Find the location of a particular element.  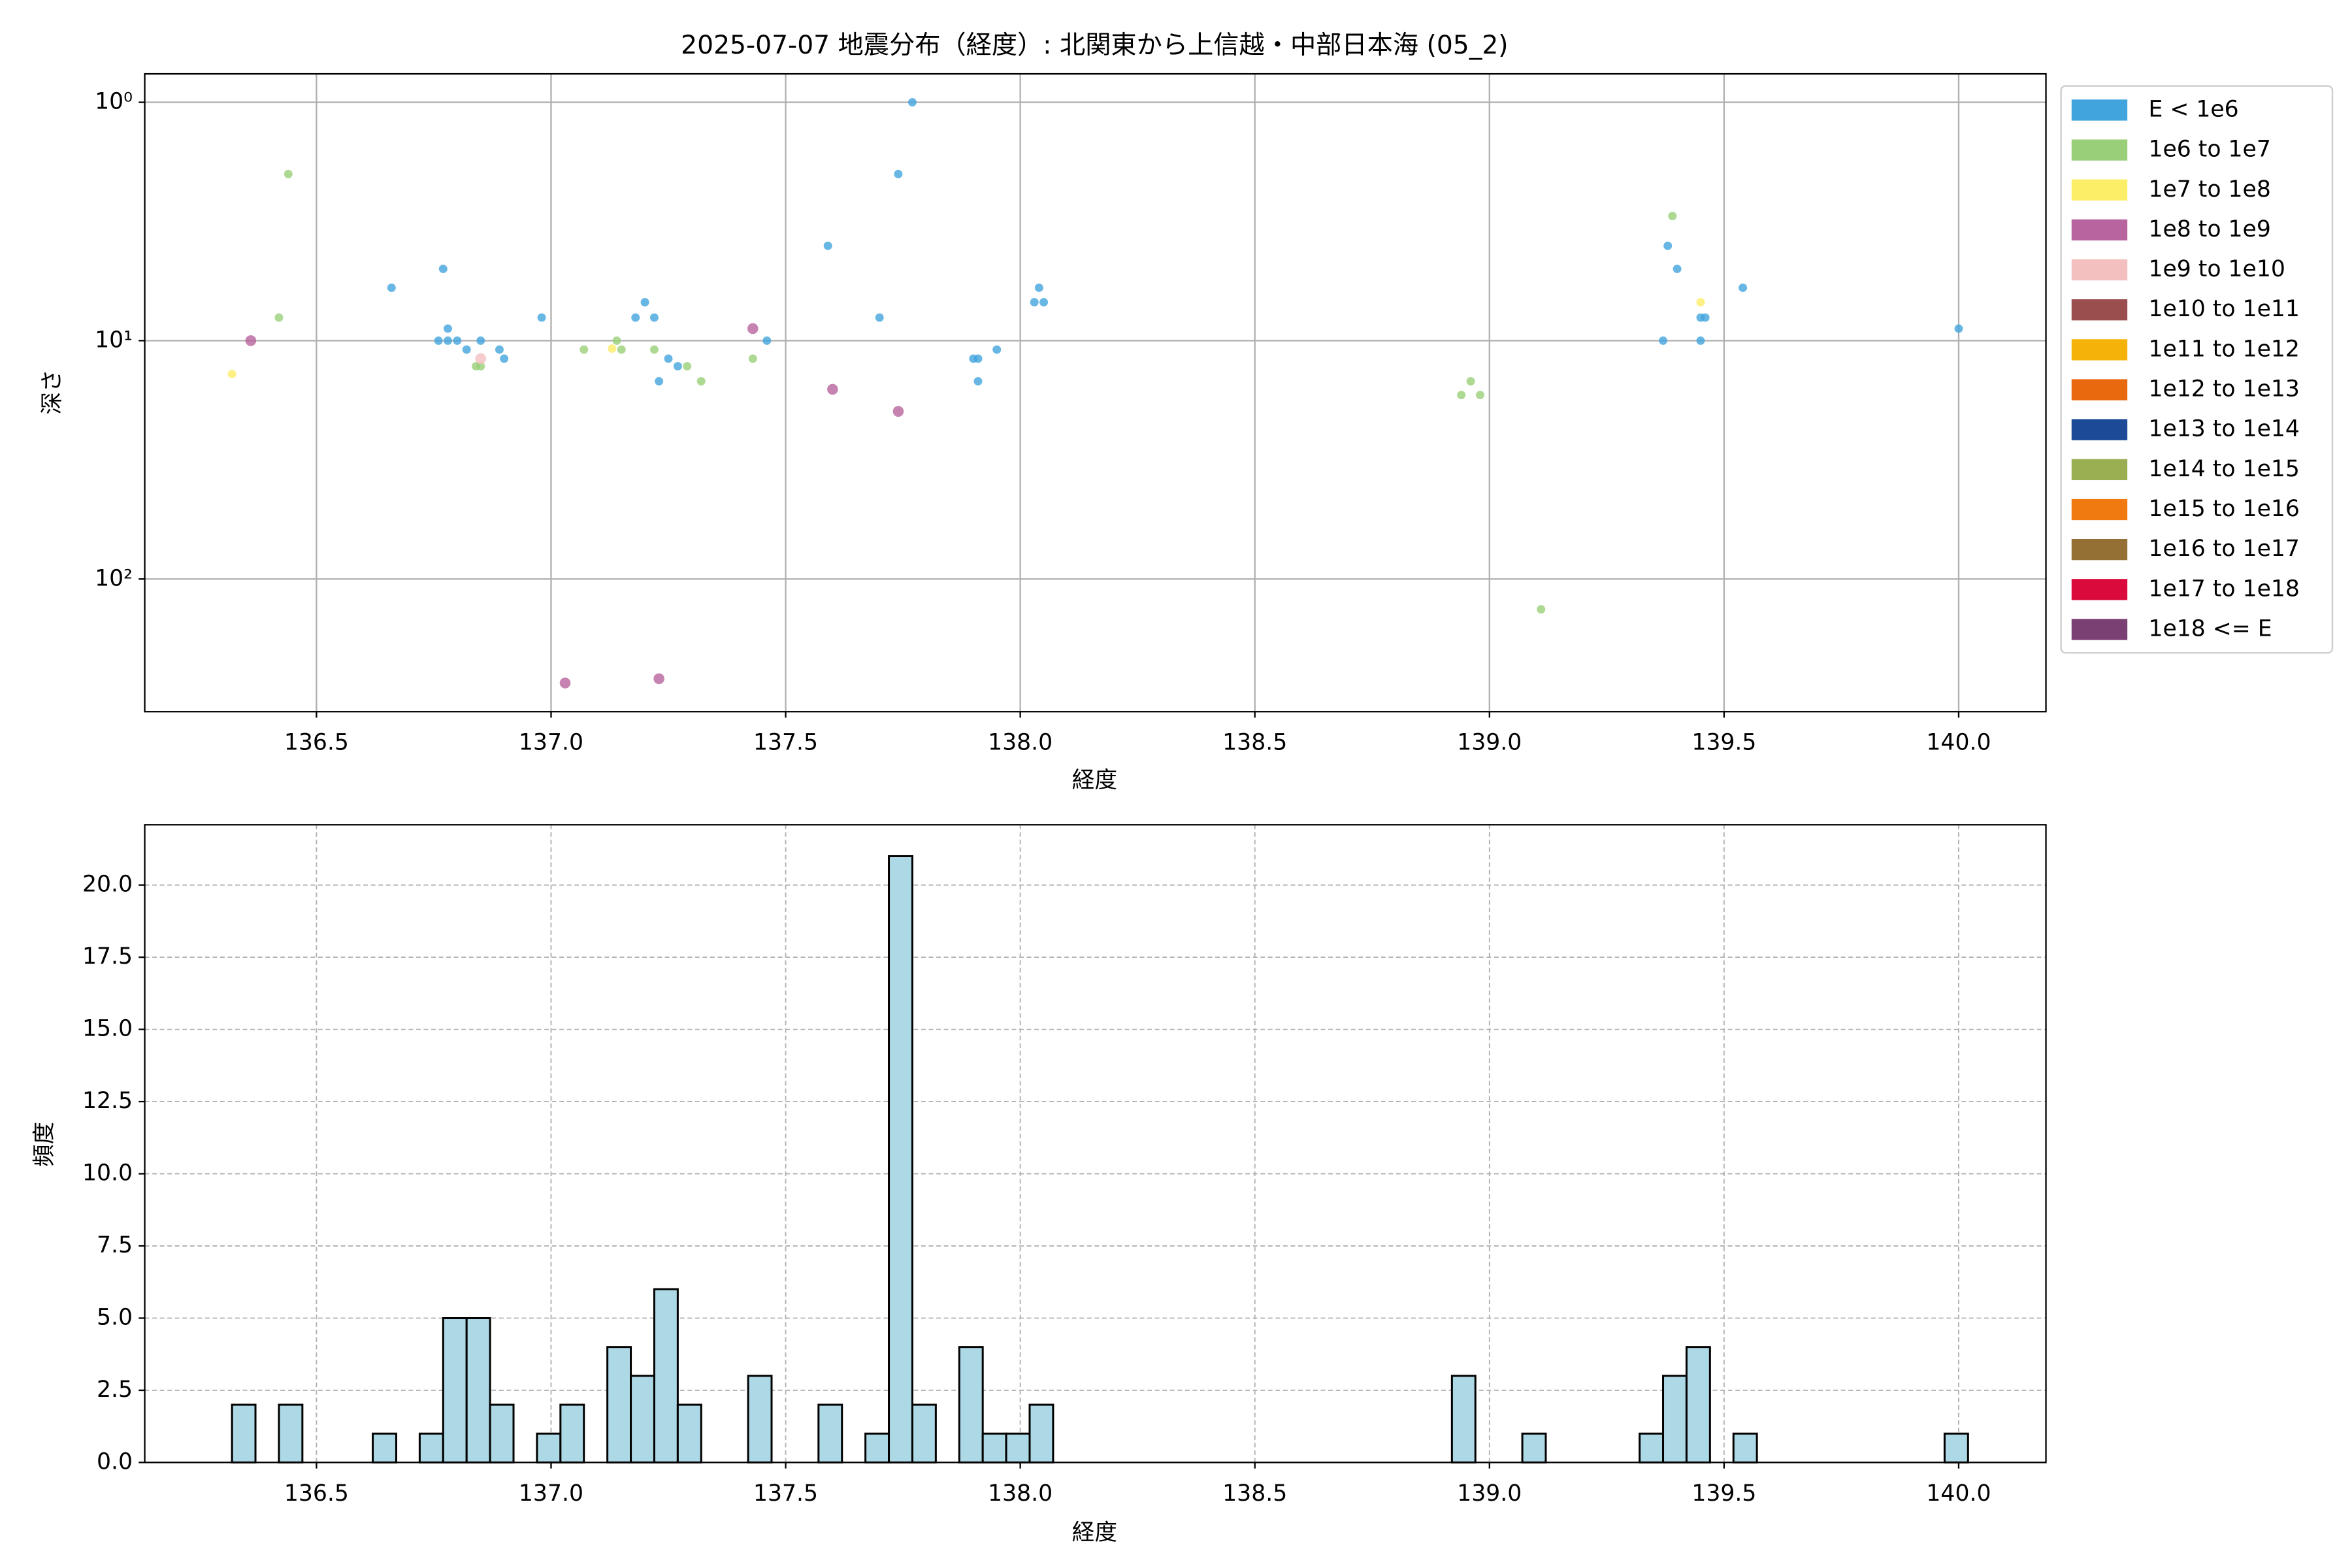

y-tick-label: 10¹ is located at coordinates (114, 340).